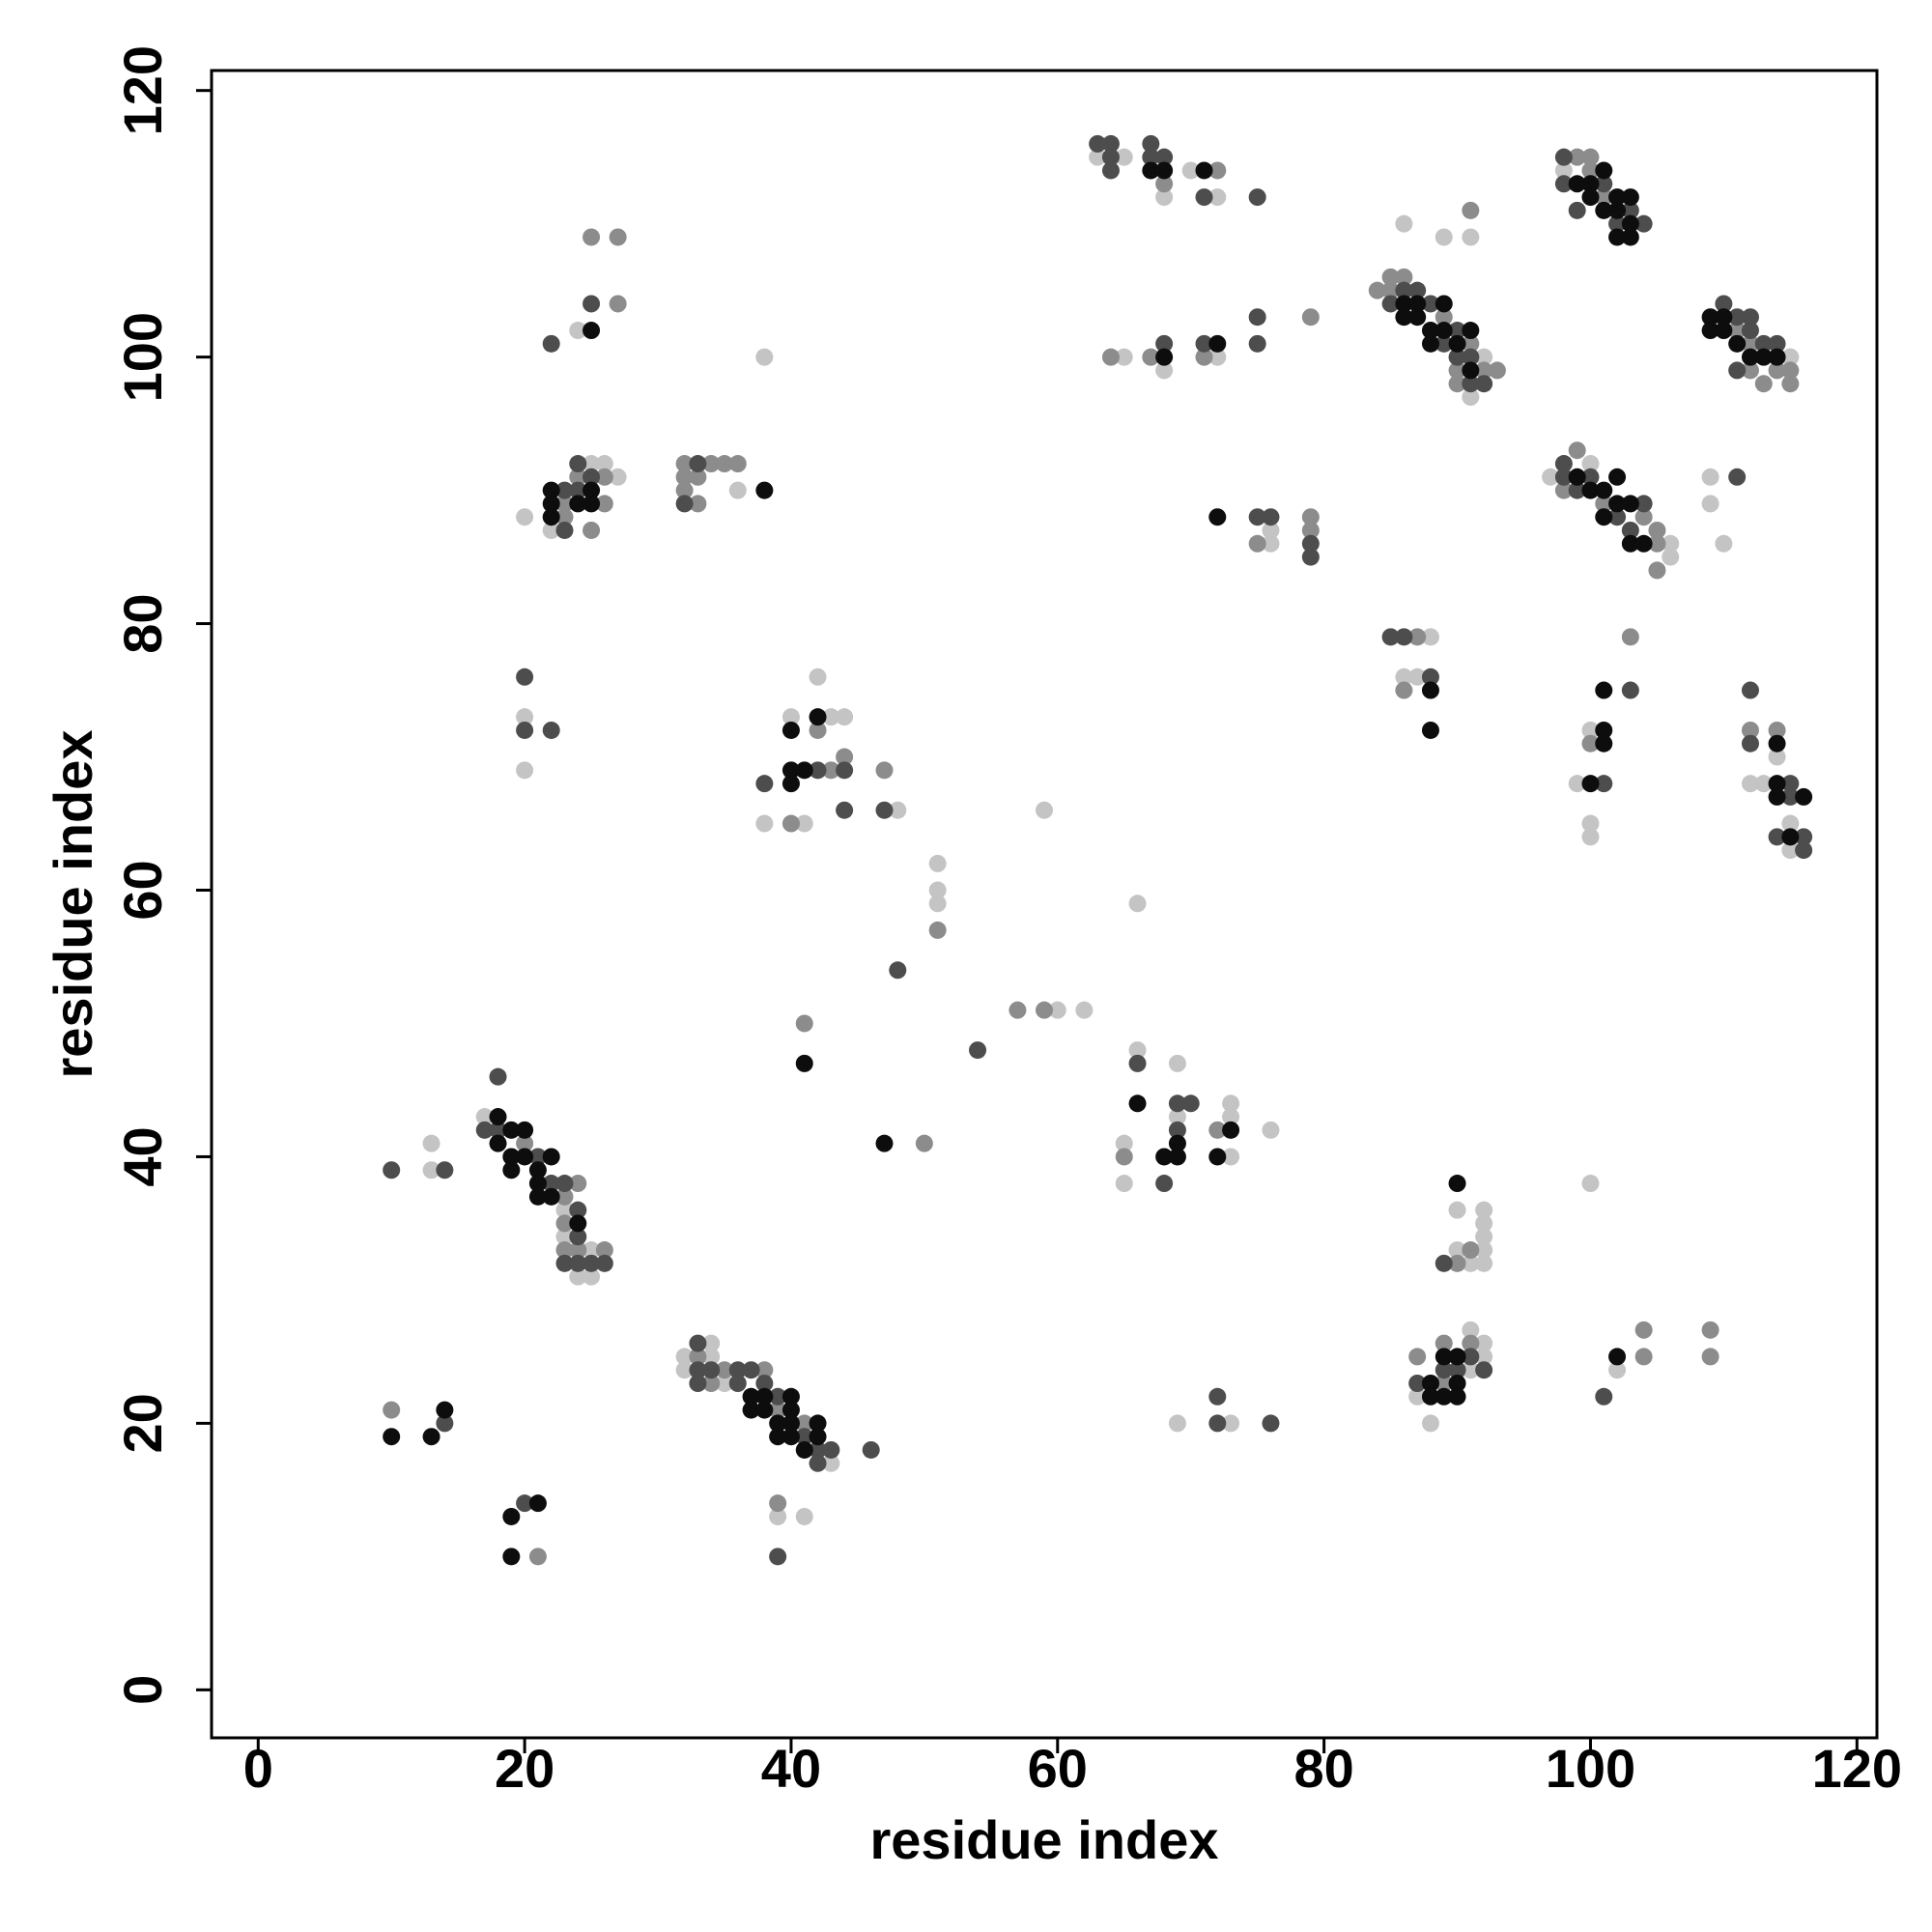 Image resolution: width=1932 pixels, height=1932 pixels. What do you see at coordinates (142, 890) in the screenshot?
I see `y-tick-label: 60` at bounding box center [142, 890].